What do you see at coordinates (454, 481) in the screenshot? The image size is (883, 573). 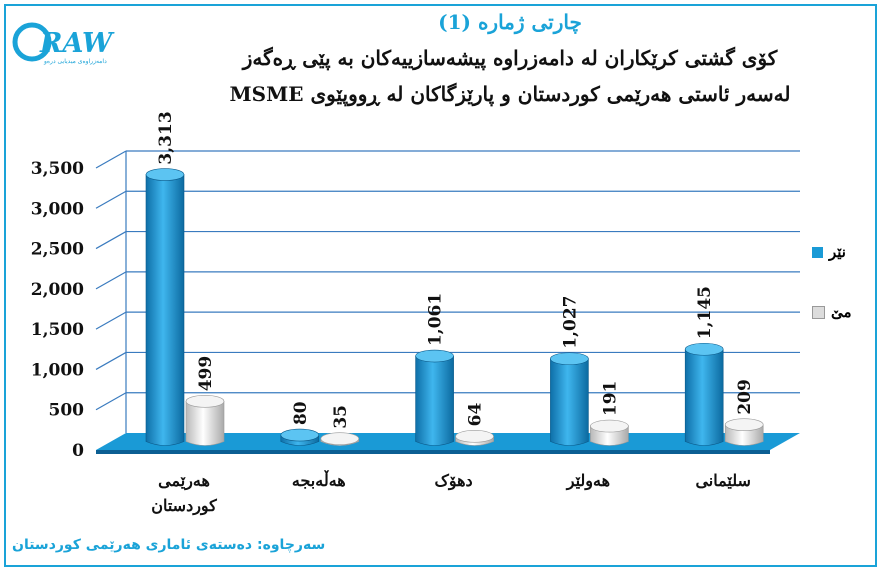 I see `x-tick-label: دهۆک` at bounding box center [454, 481].